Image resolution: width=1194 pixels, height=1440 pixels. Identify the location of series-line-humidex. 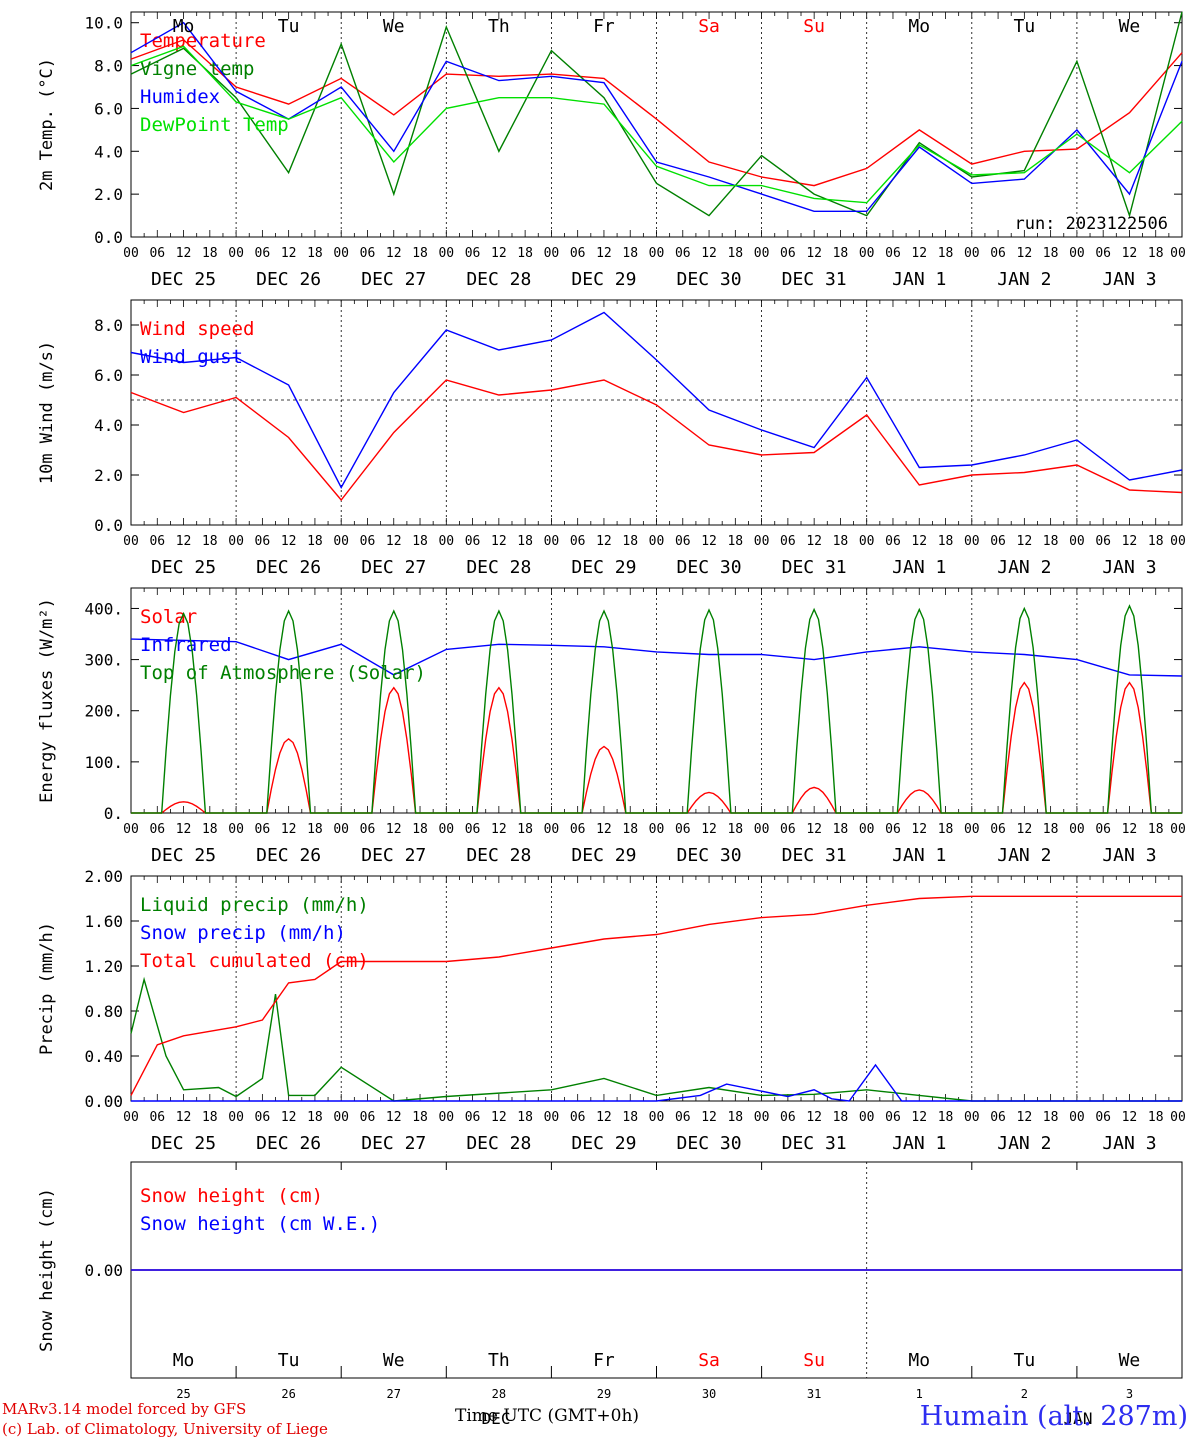
(656, 116).